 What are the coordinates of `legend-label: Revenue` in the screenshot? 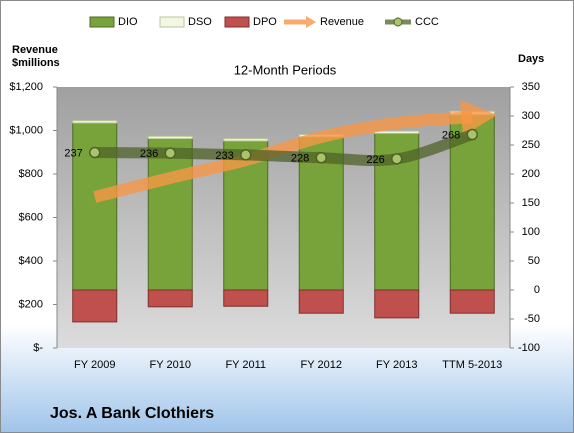 It's located at (342, 22).